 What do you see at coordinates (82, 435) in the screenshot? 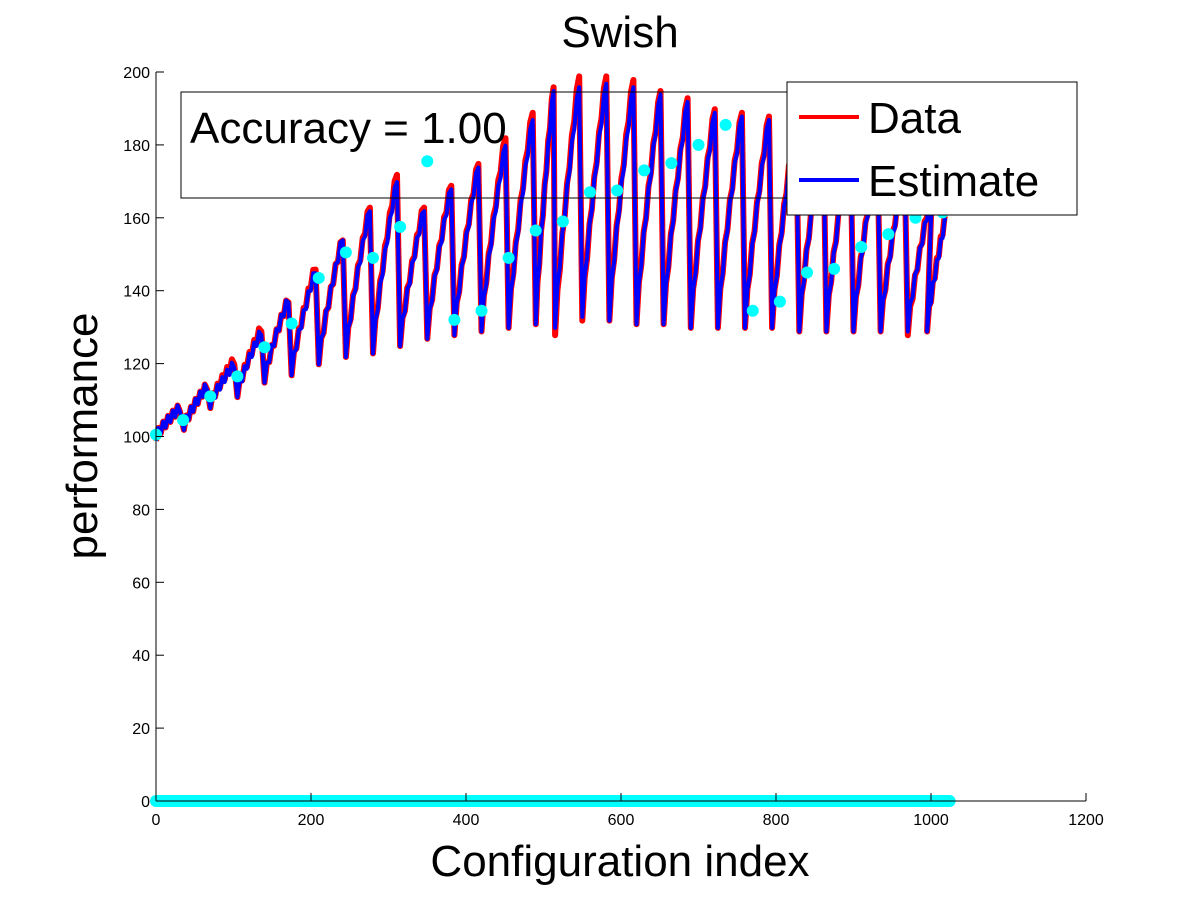
I see `y-axis-label: performance` at bounding box center [82, 435].